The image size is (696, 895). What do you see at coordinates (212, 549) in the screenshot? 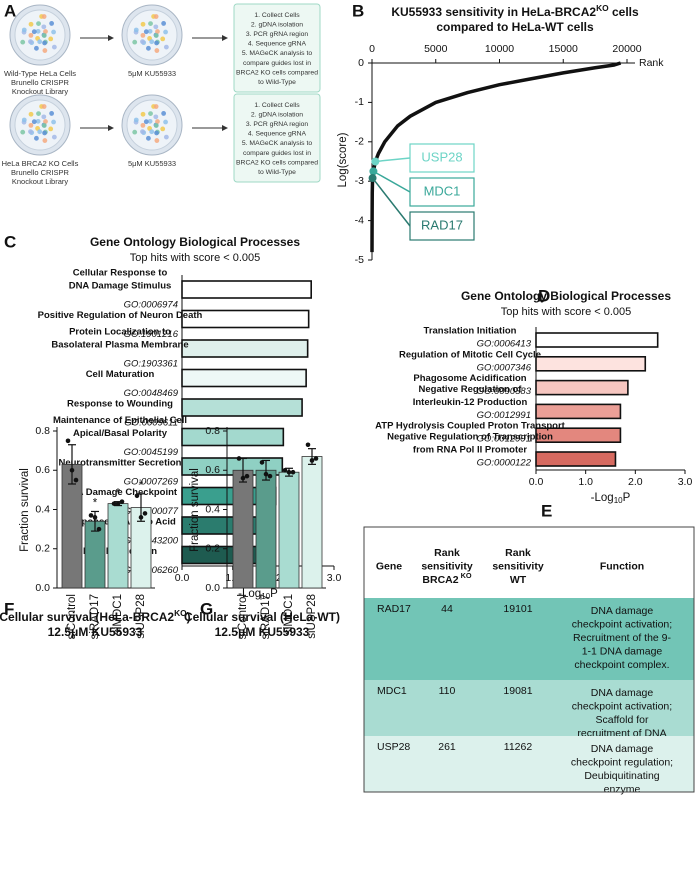
I see `y-tick-label: 0.2` at bounding box center [212, 549].